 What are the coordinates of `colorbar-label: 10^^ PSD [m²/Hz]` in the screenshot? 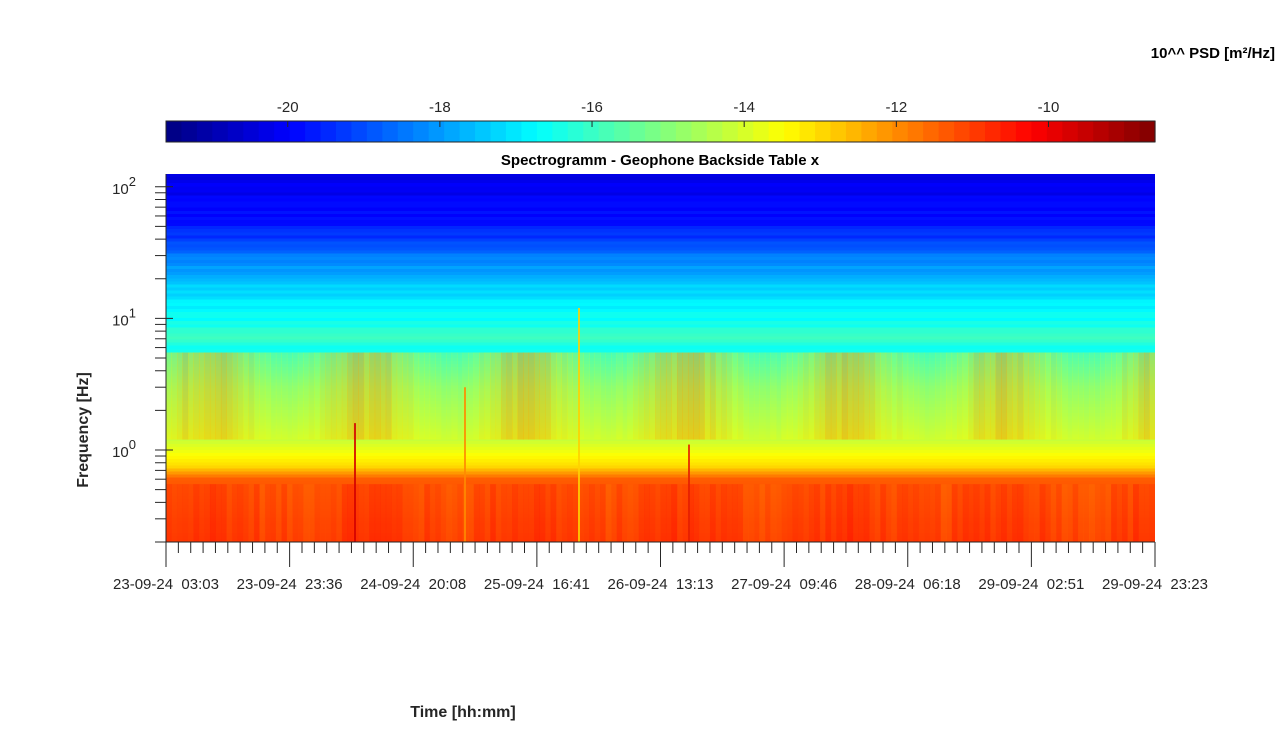 It's located at (1213, 53).